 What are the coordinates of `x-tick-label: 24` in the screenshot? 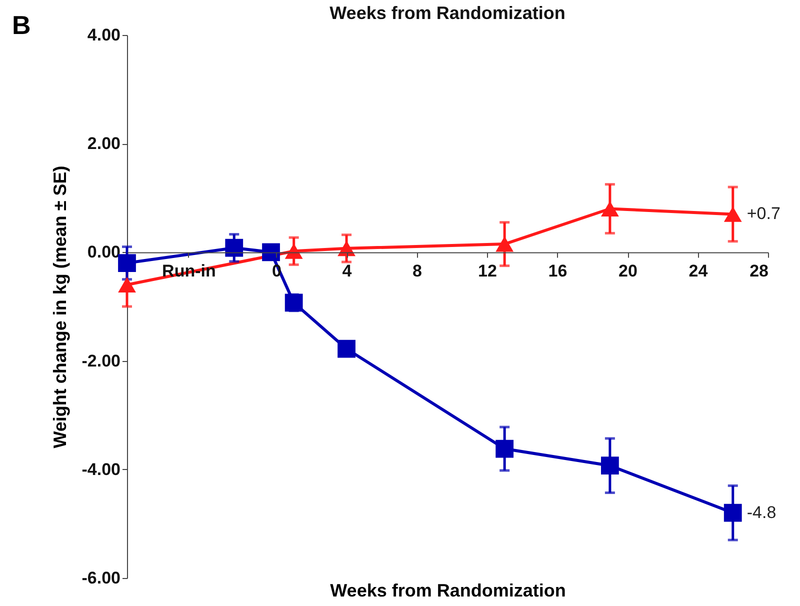 It's located at (698, 271).